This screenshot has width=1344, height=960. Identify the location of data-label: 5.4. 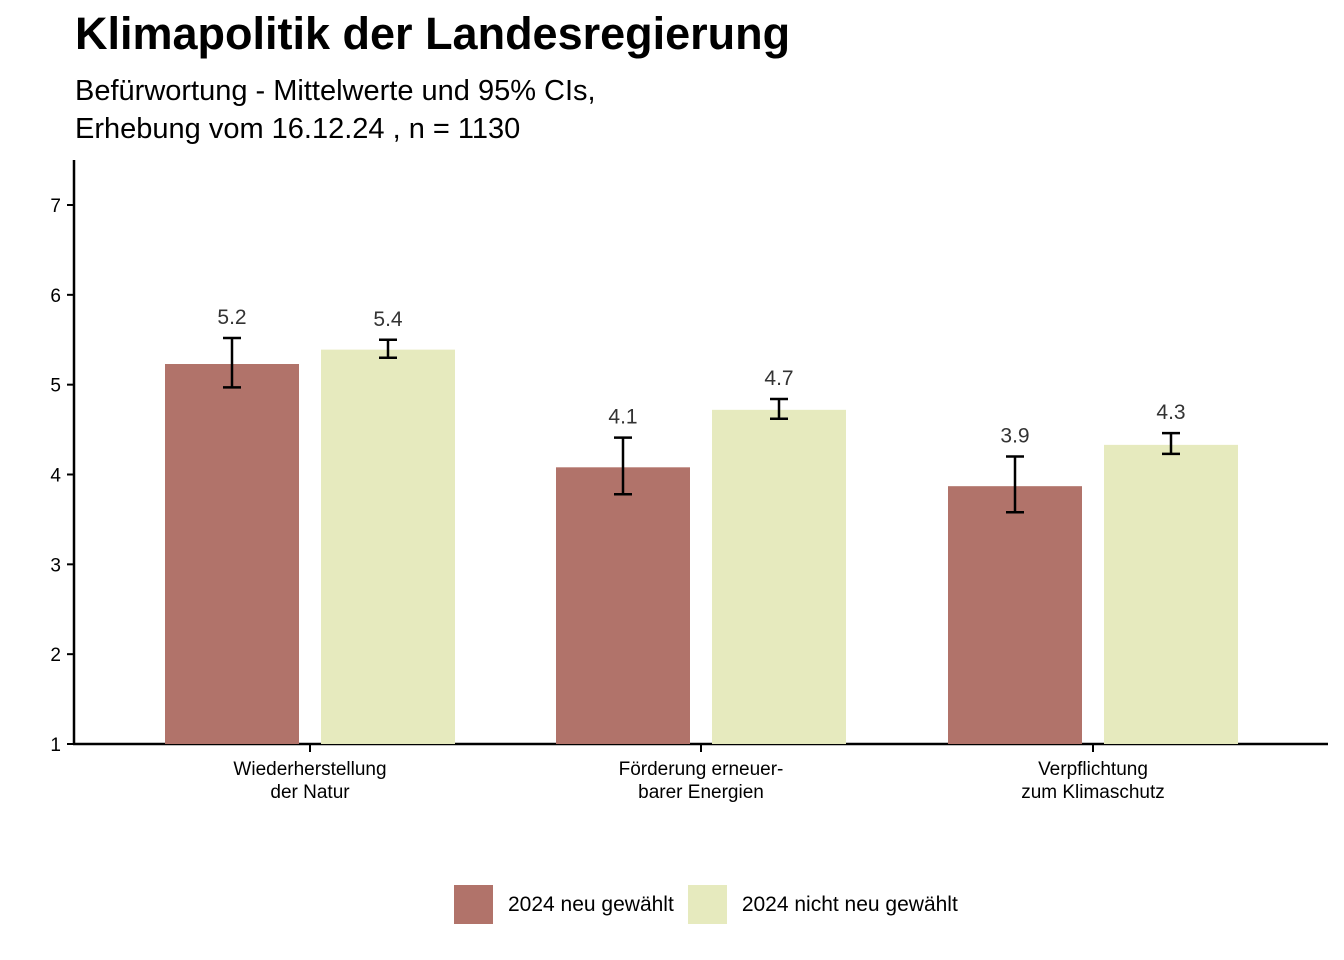
(388, 319).